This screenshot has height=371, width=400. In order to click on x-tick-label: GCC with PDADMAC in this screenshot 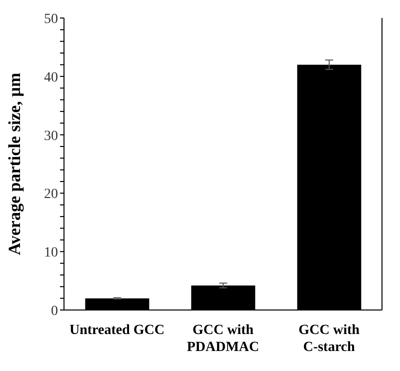, I will do `click(223, 339)`.